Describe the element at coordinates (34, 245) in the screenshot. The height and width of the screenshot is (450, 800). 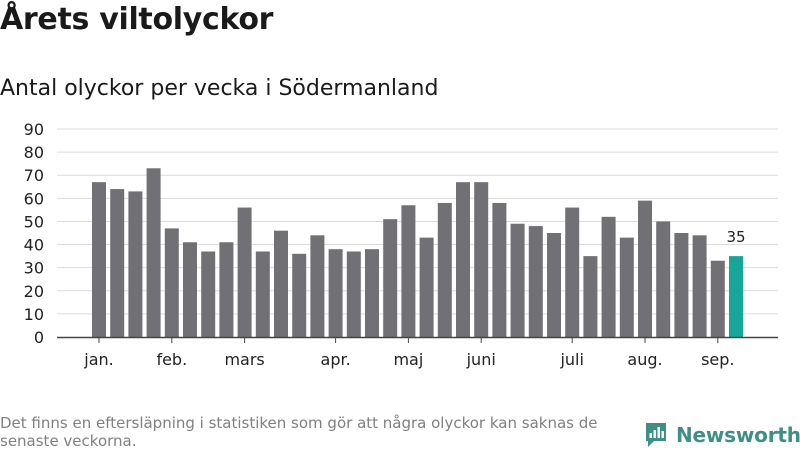
I see `y-tick-label: 40` at that location.